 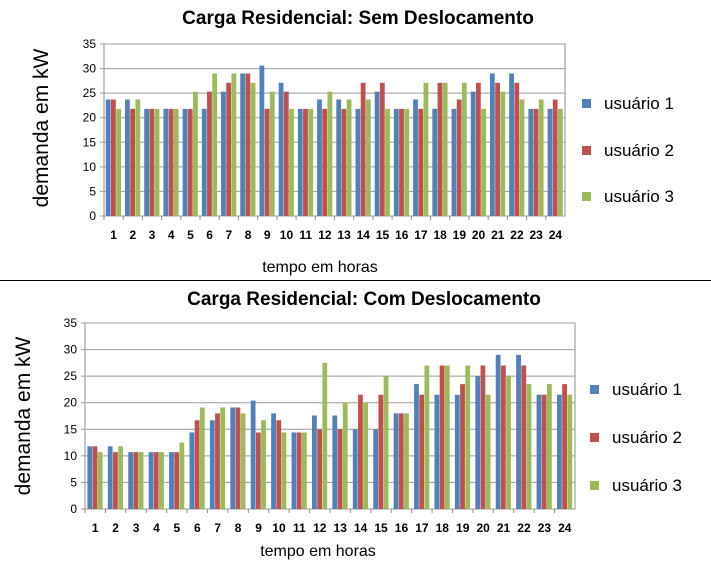 What do you see at coordinates (71, 376) in the screenshot?
I see `chart2-y-tick-label: 25` at bounding box center [71, 376].